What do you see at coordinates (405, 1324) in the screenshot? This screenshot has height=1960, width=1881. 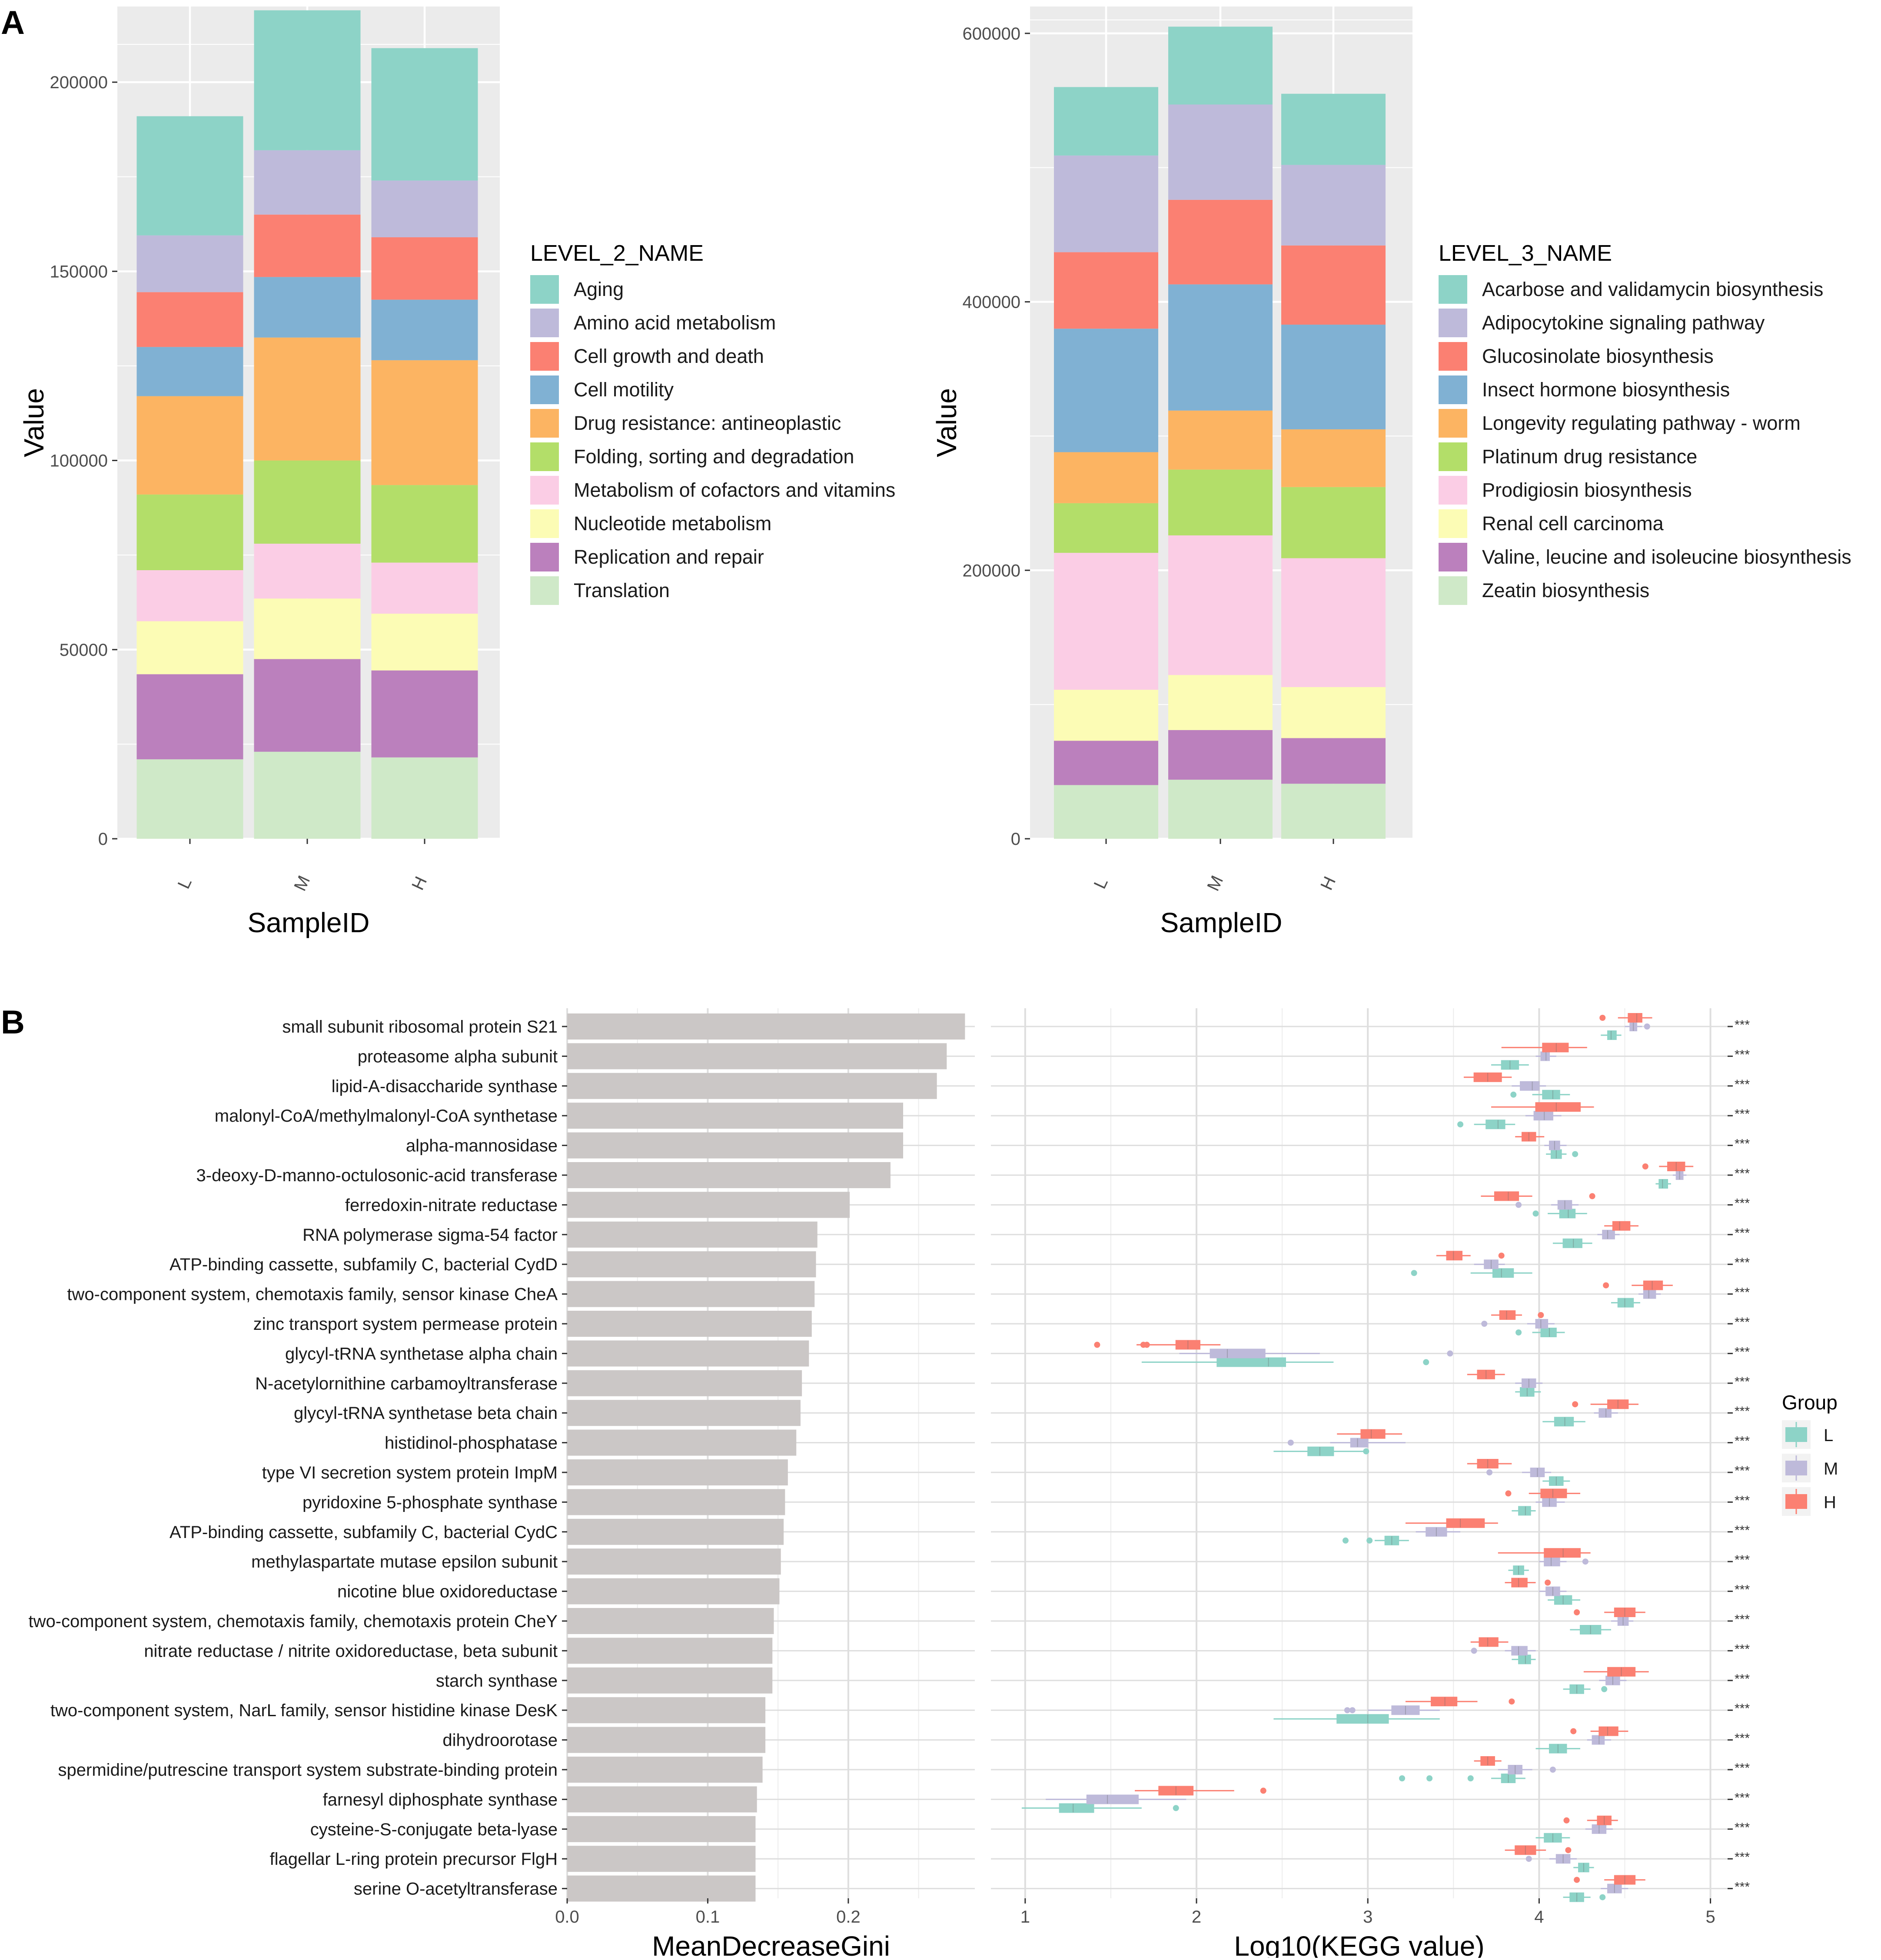 I see `feature-label: zinc transport system permease protein` at bounding box center [405, 1324].